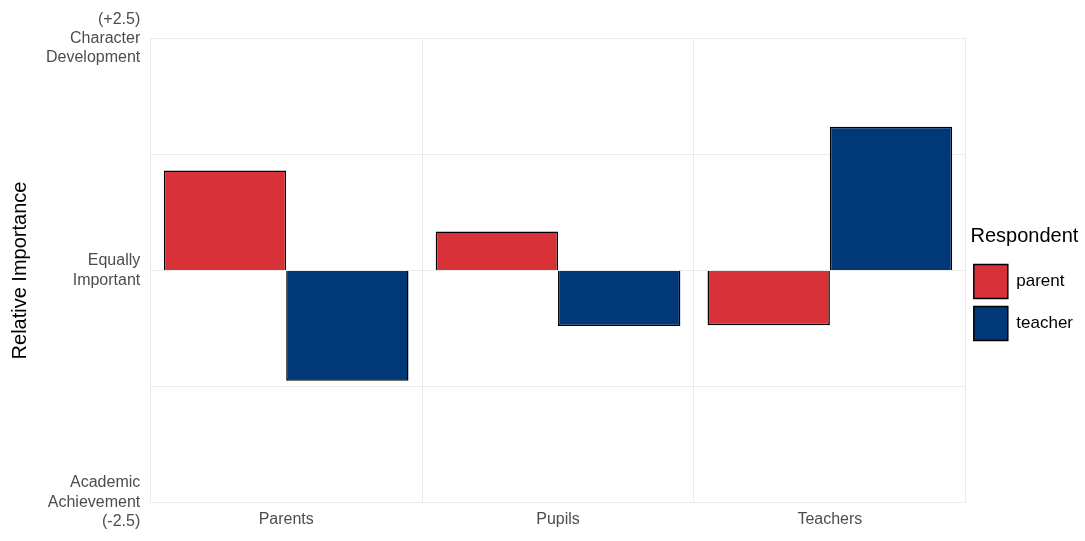 Image resolution: width=1085 pixels, height=541 pixels. Describe the element at coordinates (94, 501) in the screenshot. I see `y-tick-label: Academic Achievement (-2.5)` at that location.